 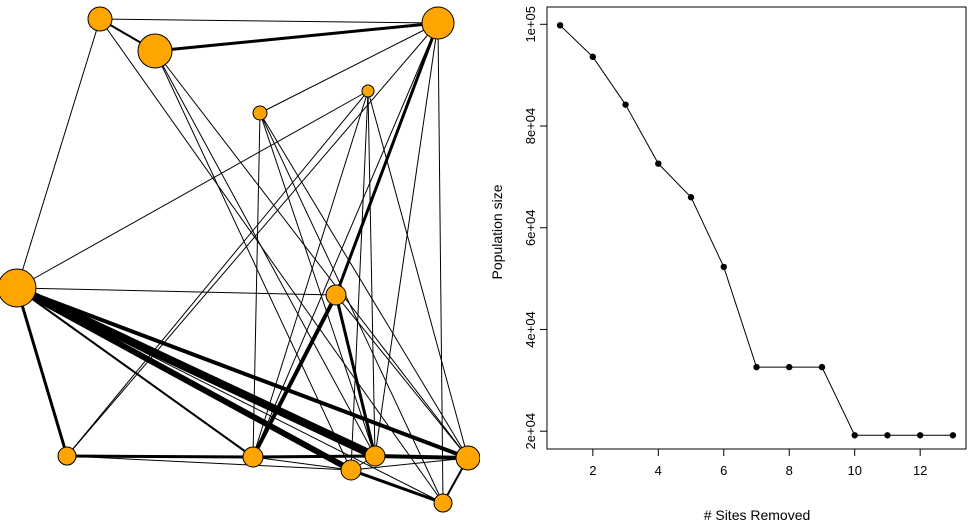 I want to click on x-tick-label: 4, so click(x=658, y=470).